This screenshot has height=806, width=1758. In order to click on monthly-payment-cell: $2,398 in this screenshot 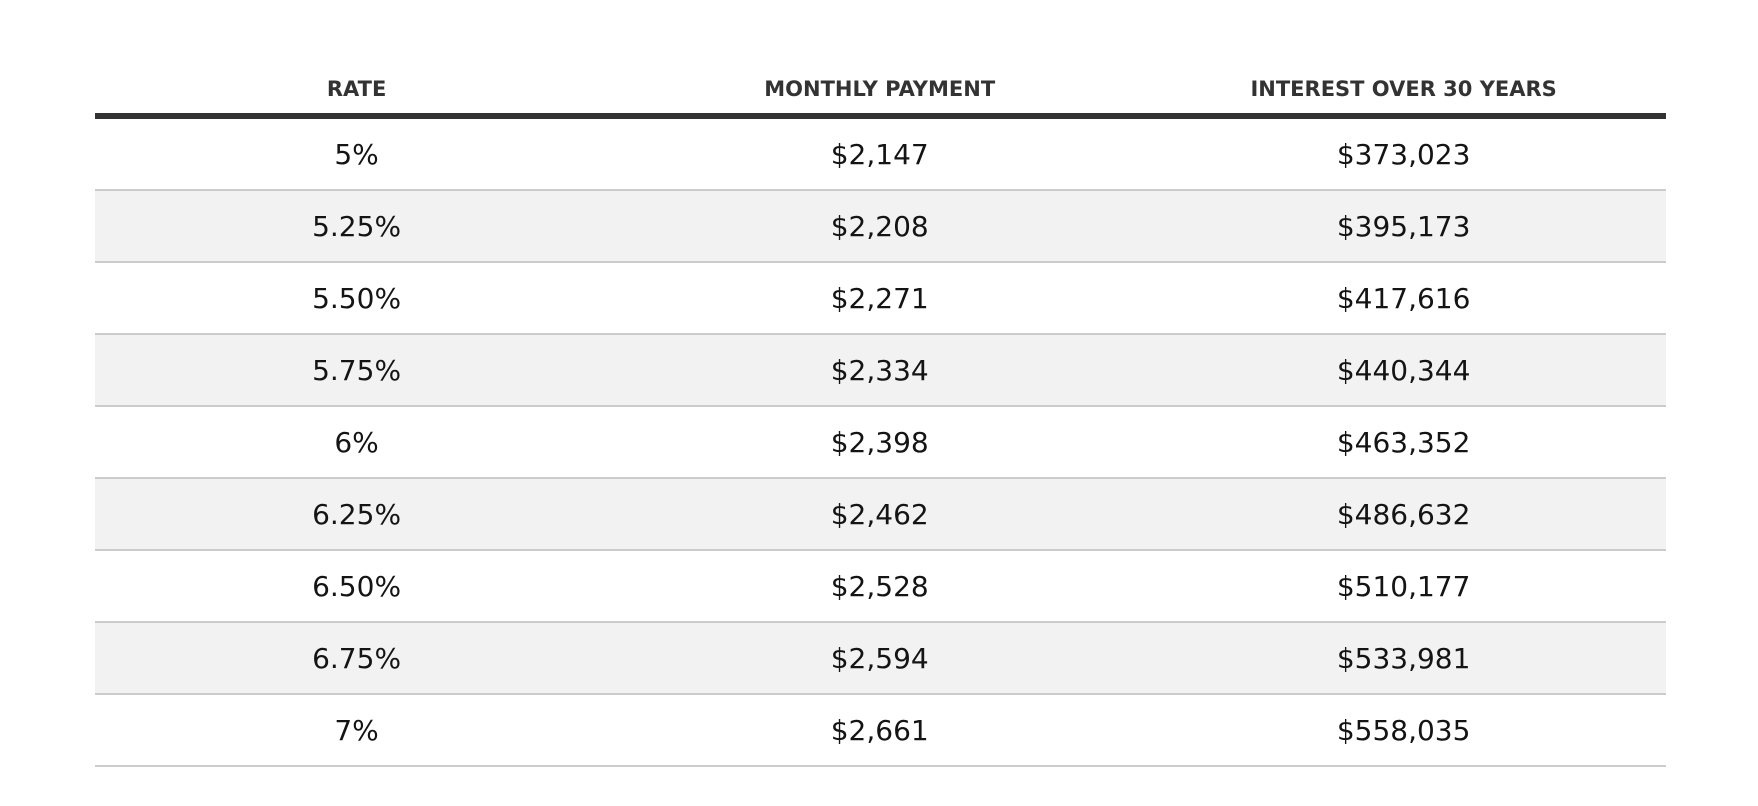, I will do `click(880, 442)`.